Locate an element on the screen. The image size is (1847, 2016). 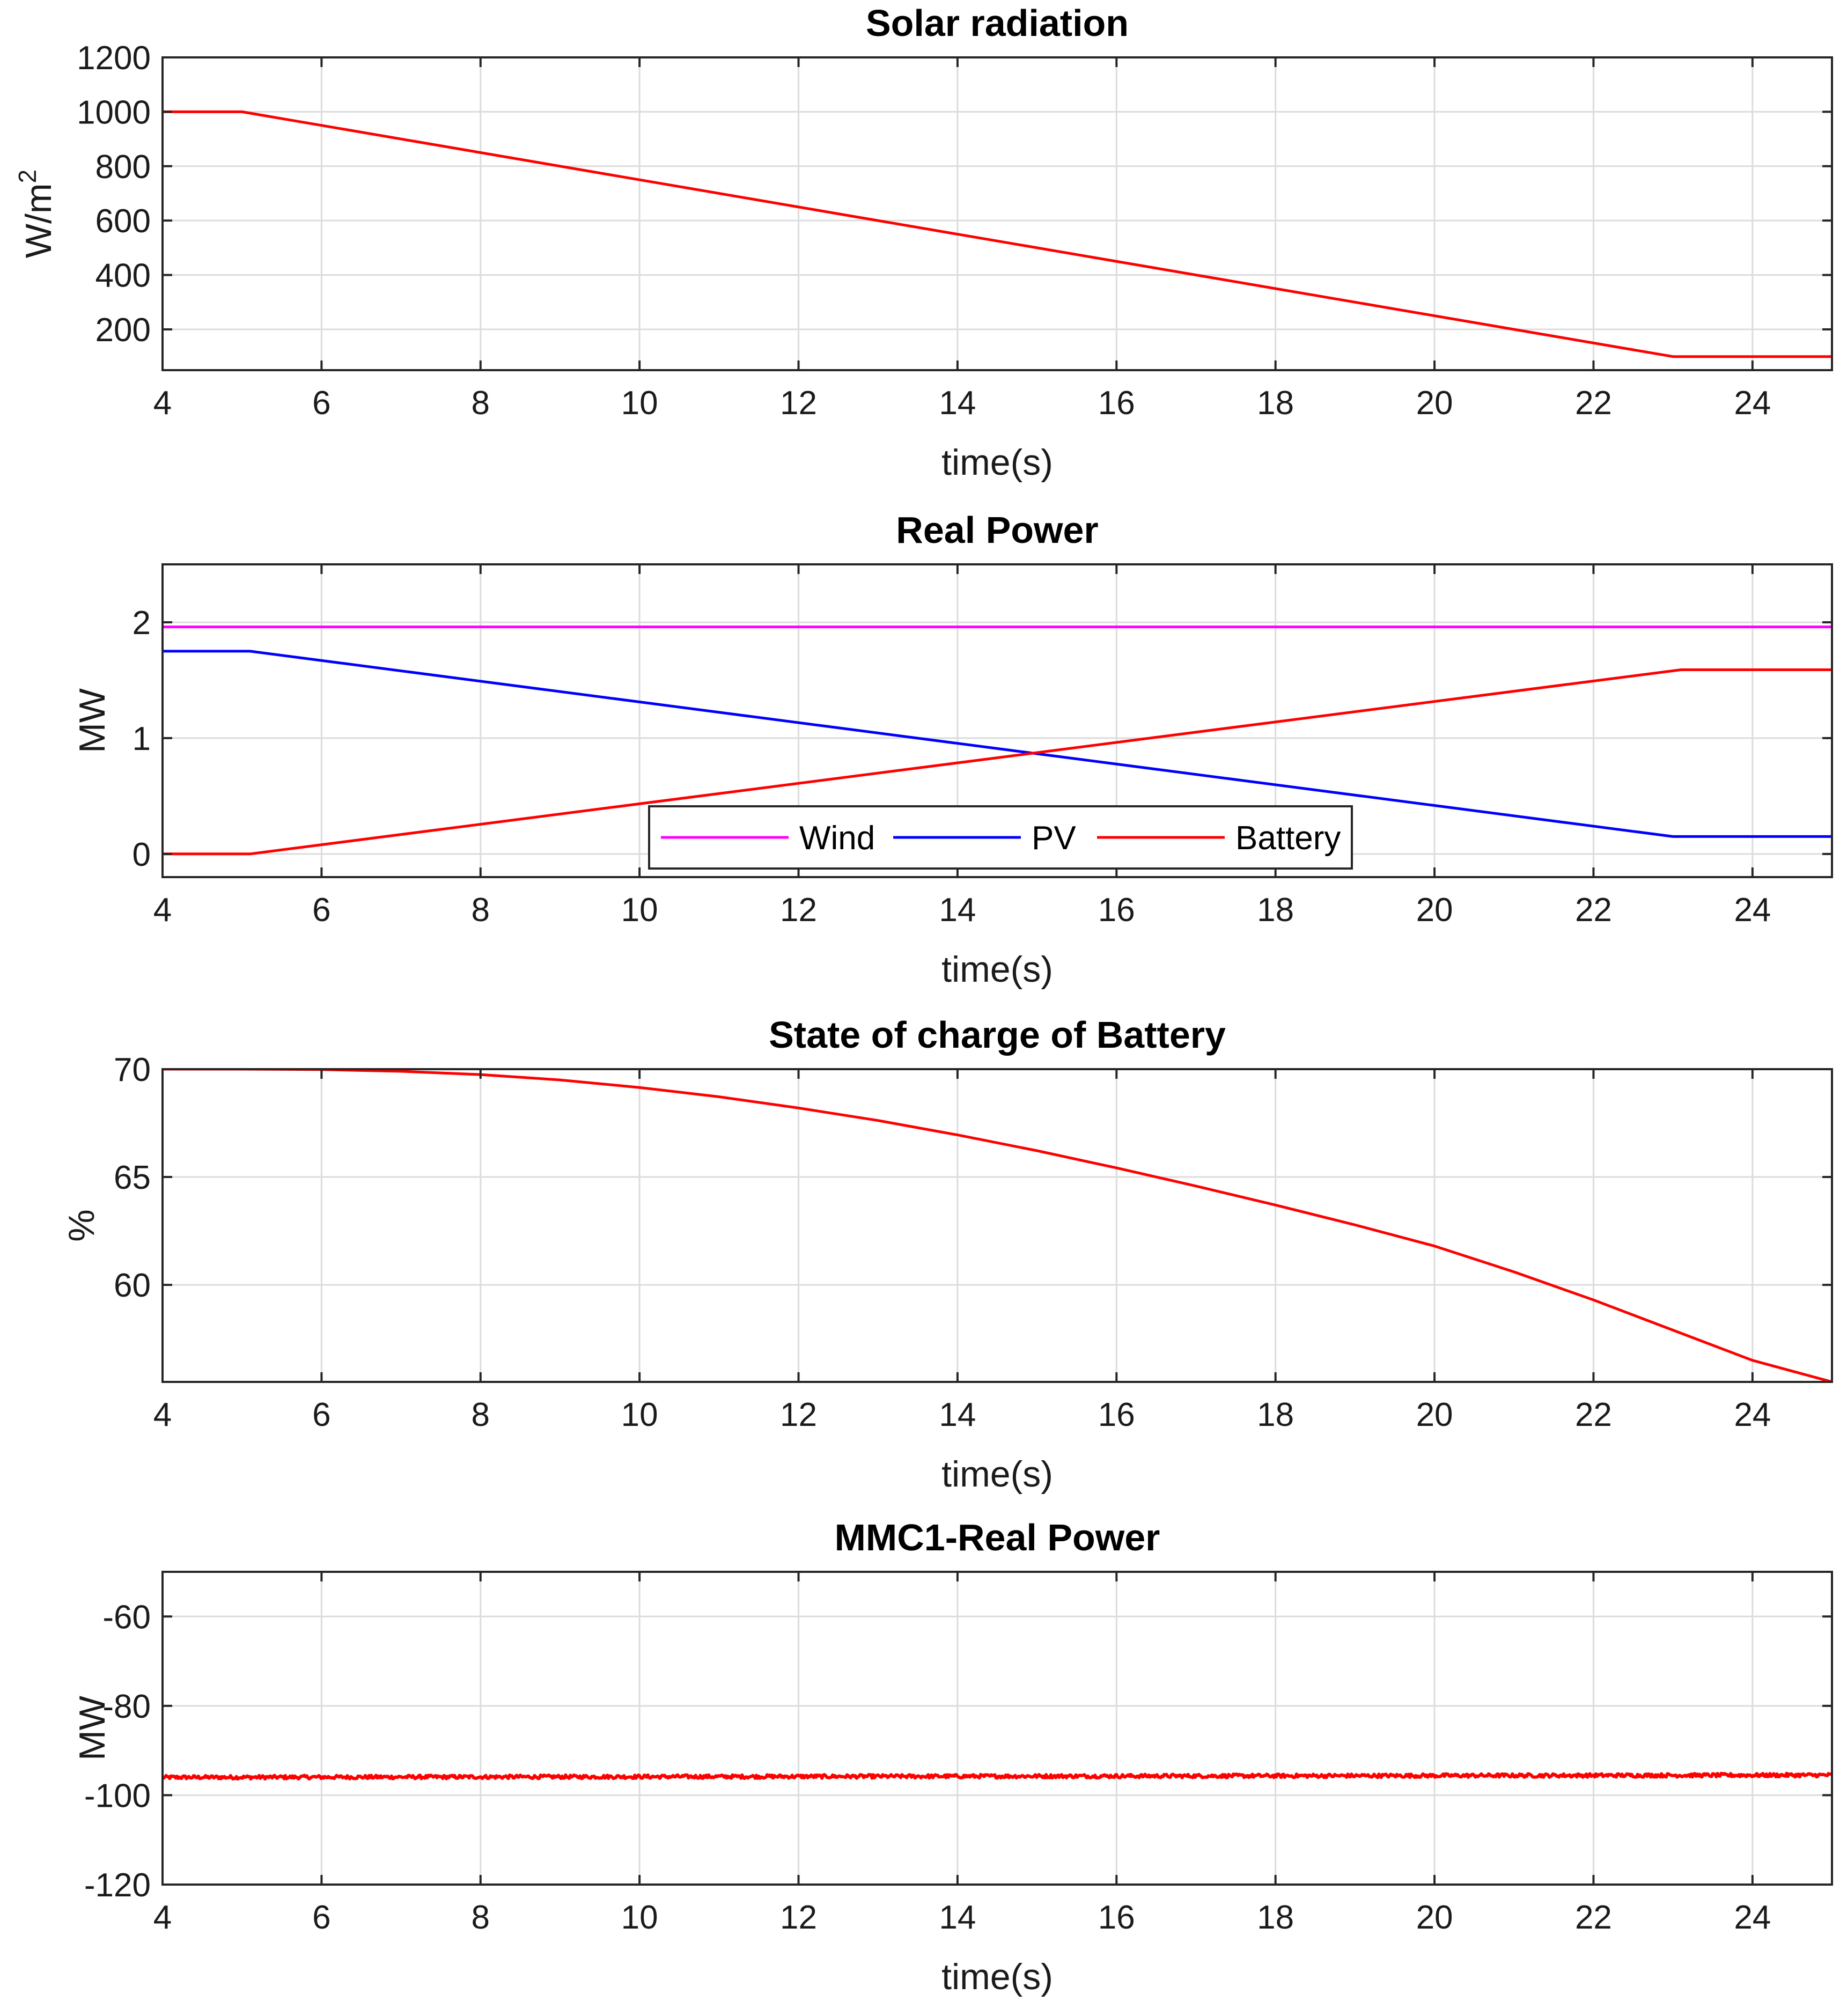
y-axis-label: W/m2 is located at coordinates (36, 214).